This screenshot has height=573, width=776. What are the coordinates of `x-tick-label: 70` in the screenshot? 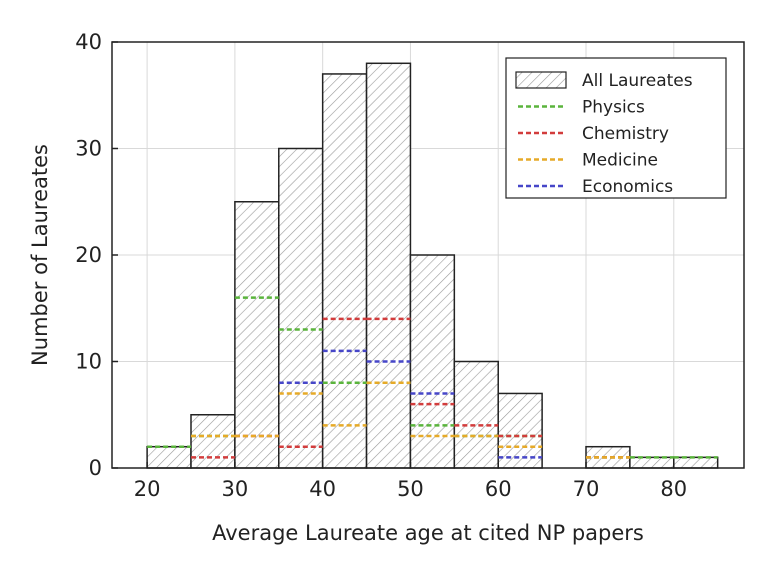 It's located at (586, 489).